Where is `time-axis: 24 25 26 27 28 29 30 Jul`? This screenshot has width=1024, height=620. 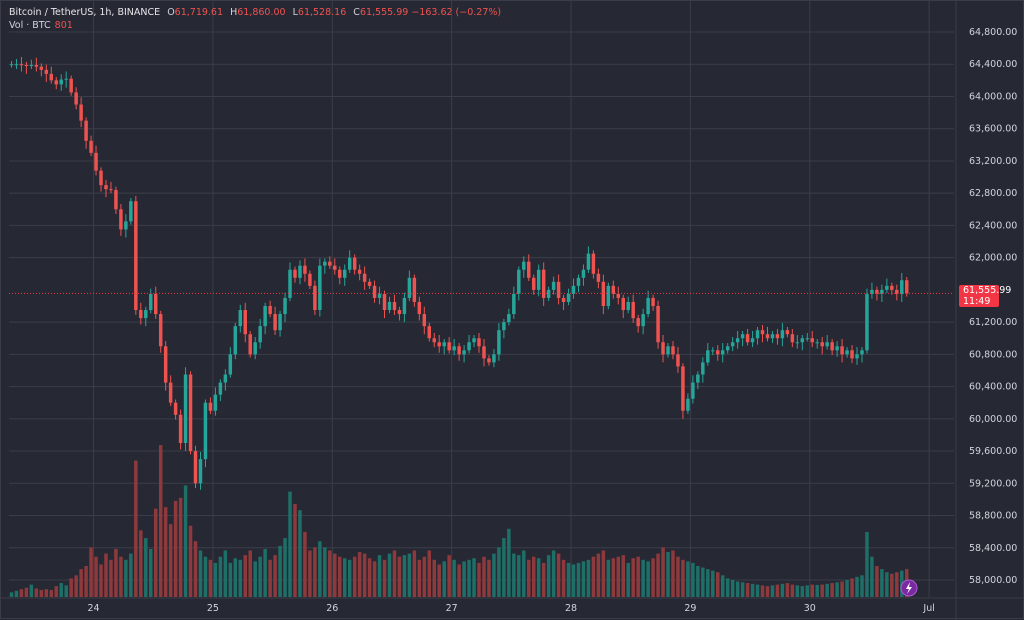
time-axis: 24 25 26 27 28 29 30 Jul is located at coordinates (511, 608).